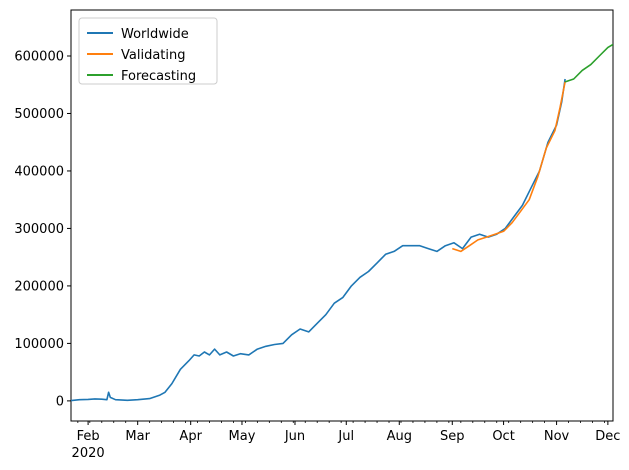 Image resolution: width=629 pixels, height=470 pixels. I want to click on y-tick-label: 500000, so click(39, 114).